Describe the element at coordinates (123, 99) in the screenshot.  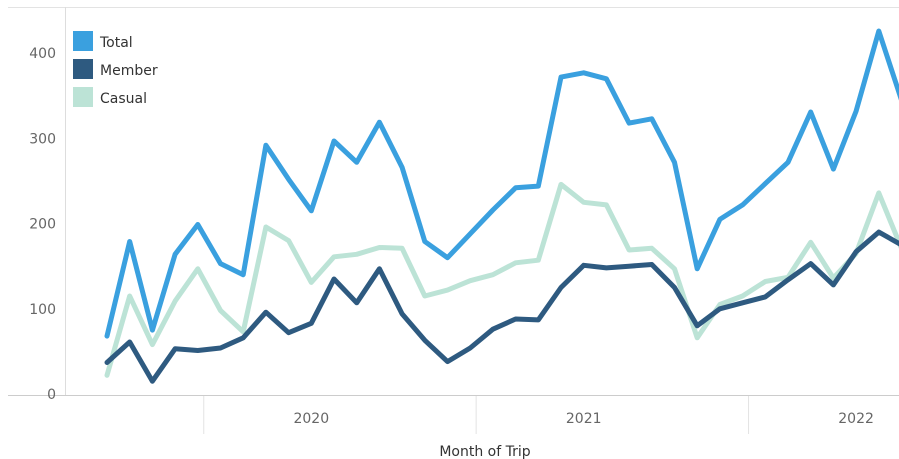
I see `legend-label-casual: Casual` at that location.